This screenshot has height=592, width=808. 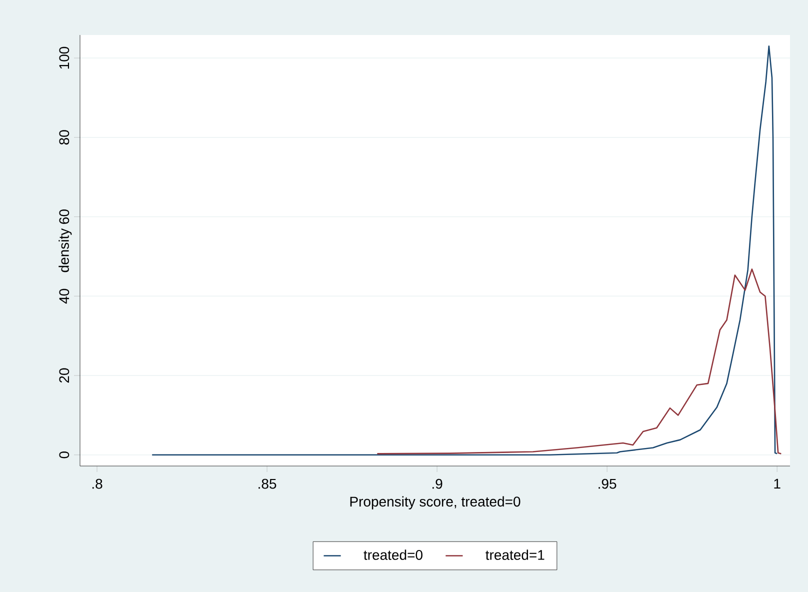 I want to click on y-tick-label: 40, so click(x=64, y=296).